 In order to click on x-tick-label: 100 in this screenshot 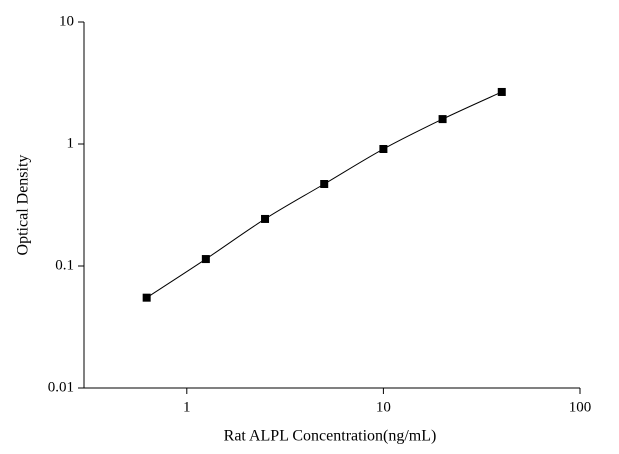, I will do `click(580, 407)`.